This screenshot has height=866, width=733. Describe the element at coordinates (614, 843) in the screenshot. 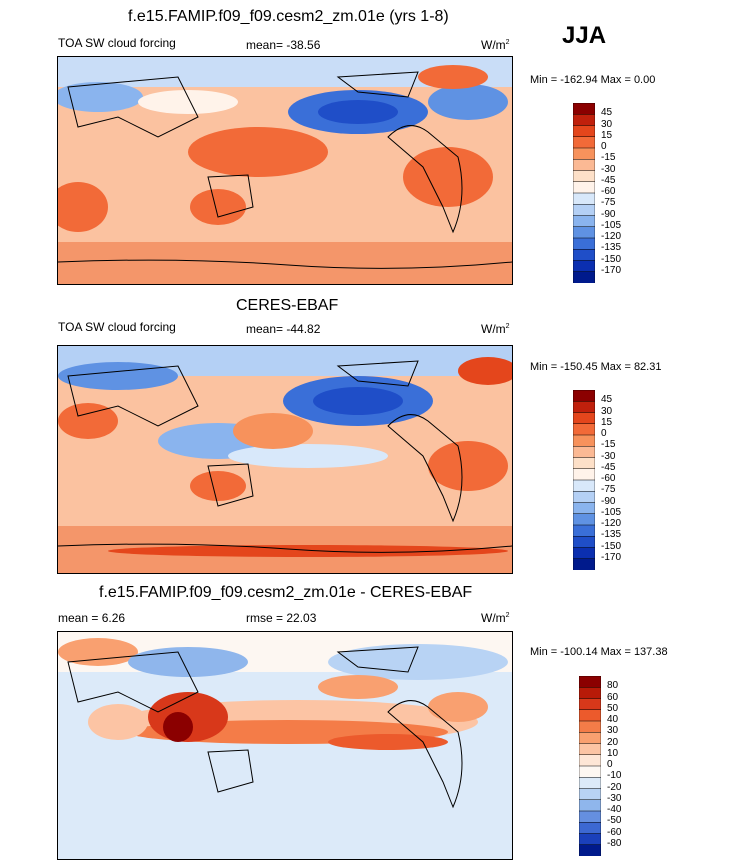

I see `colorbar-tick-label: -80` at that location.